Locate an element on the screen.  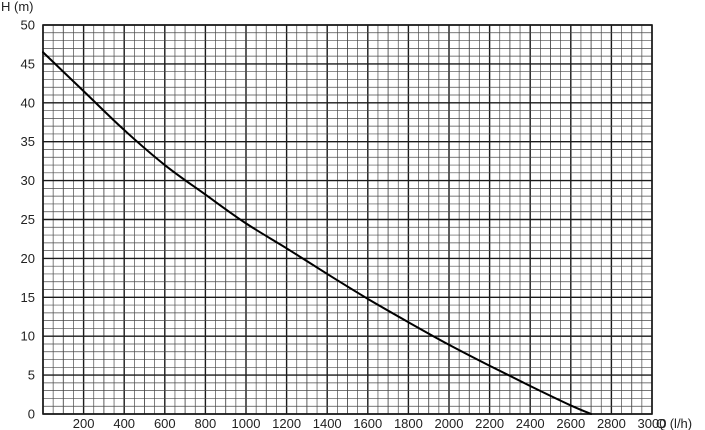
x-tick-label: 3000 is located at coordinates (652, 423).